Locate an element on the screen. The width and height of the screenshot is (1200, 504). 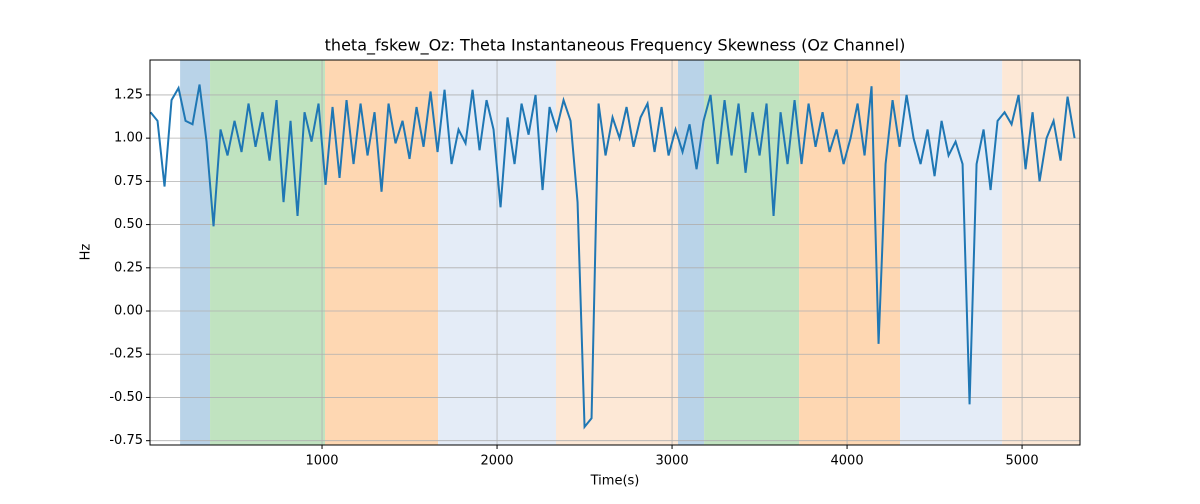
x-tick-label: 4000 is located at coordinates (847, 461).